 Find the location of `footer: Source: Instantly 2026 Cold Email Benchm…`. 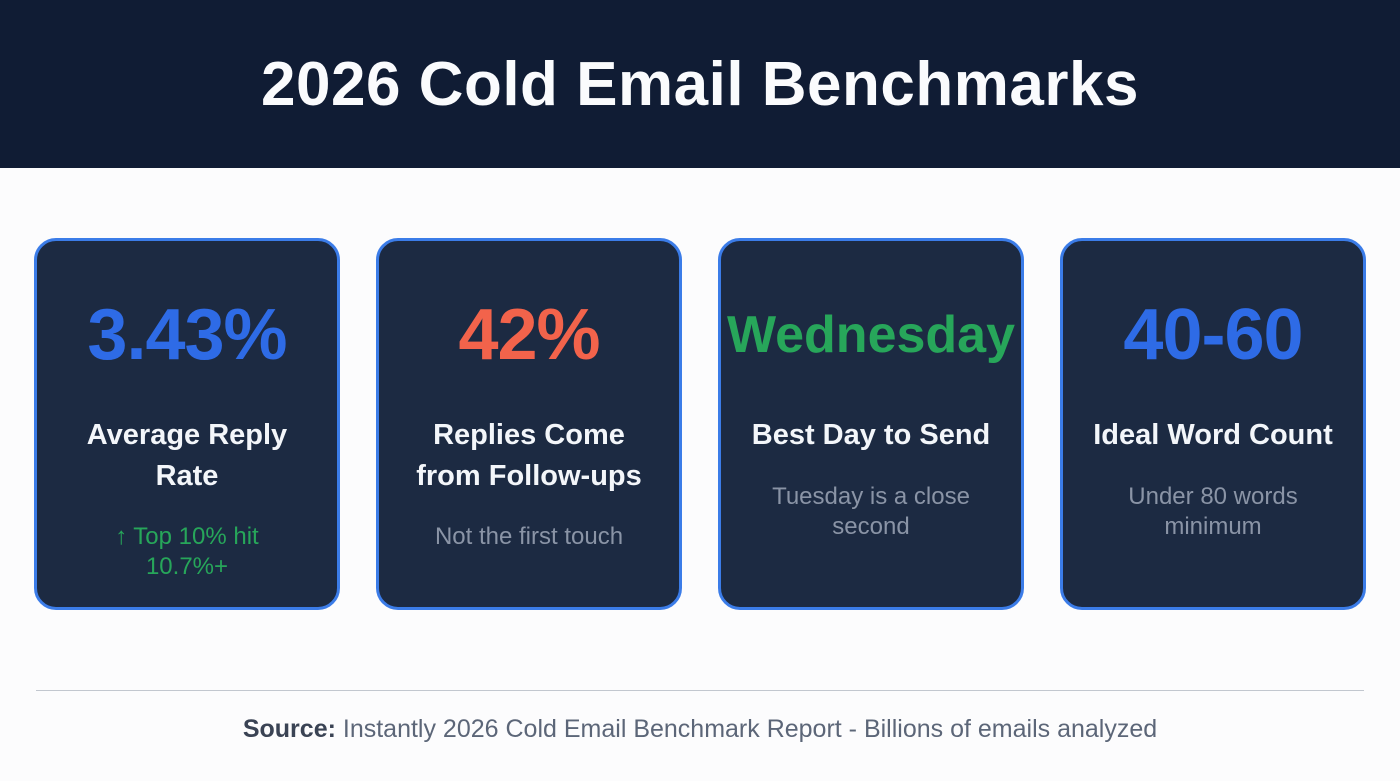

footer: Source: Instantly 2026 Cold Email Benchm… is located at coordinates (700, 717).